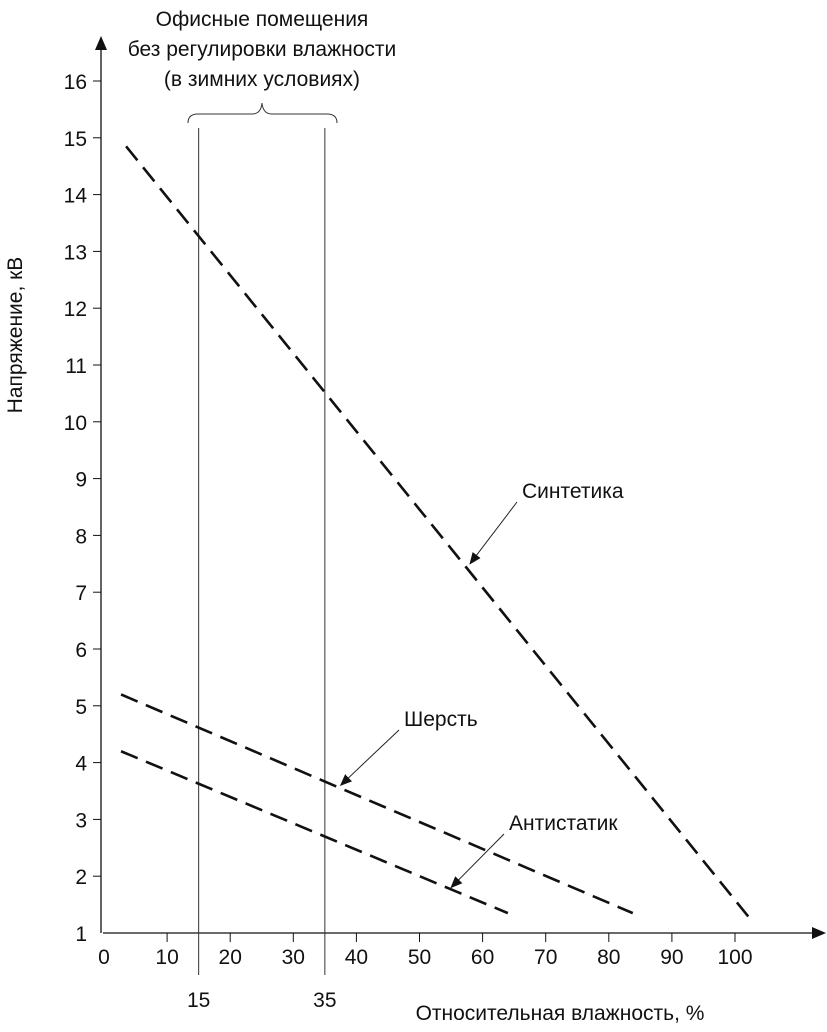 The width and height of the screenshot is (827, 1032). I want to click on series-line-Антистатик, so click(314, 832).